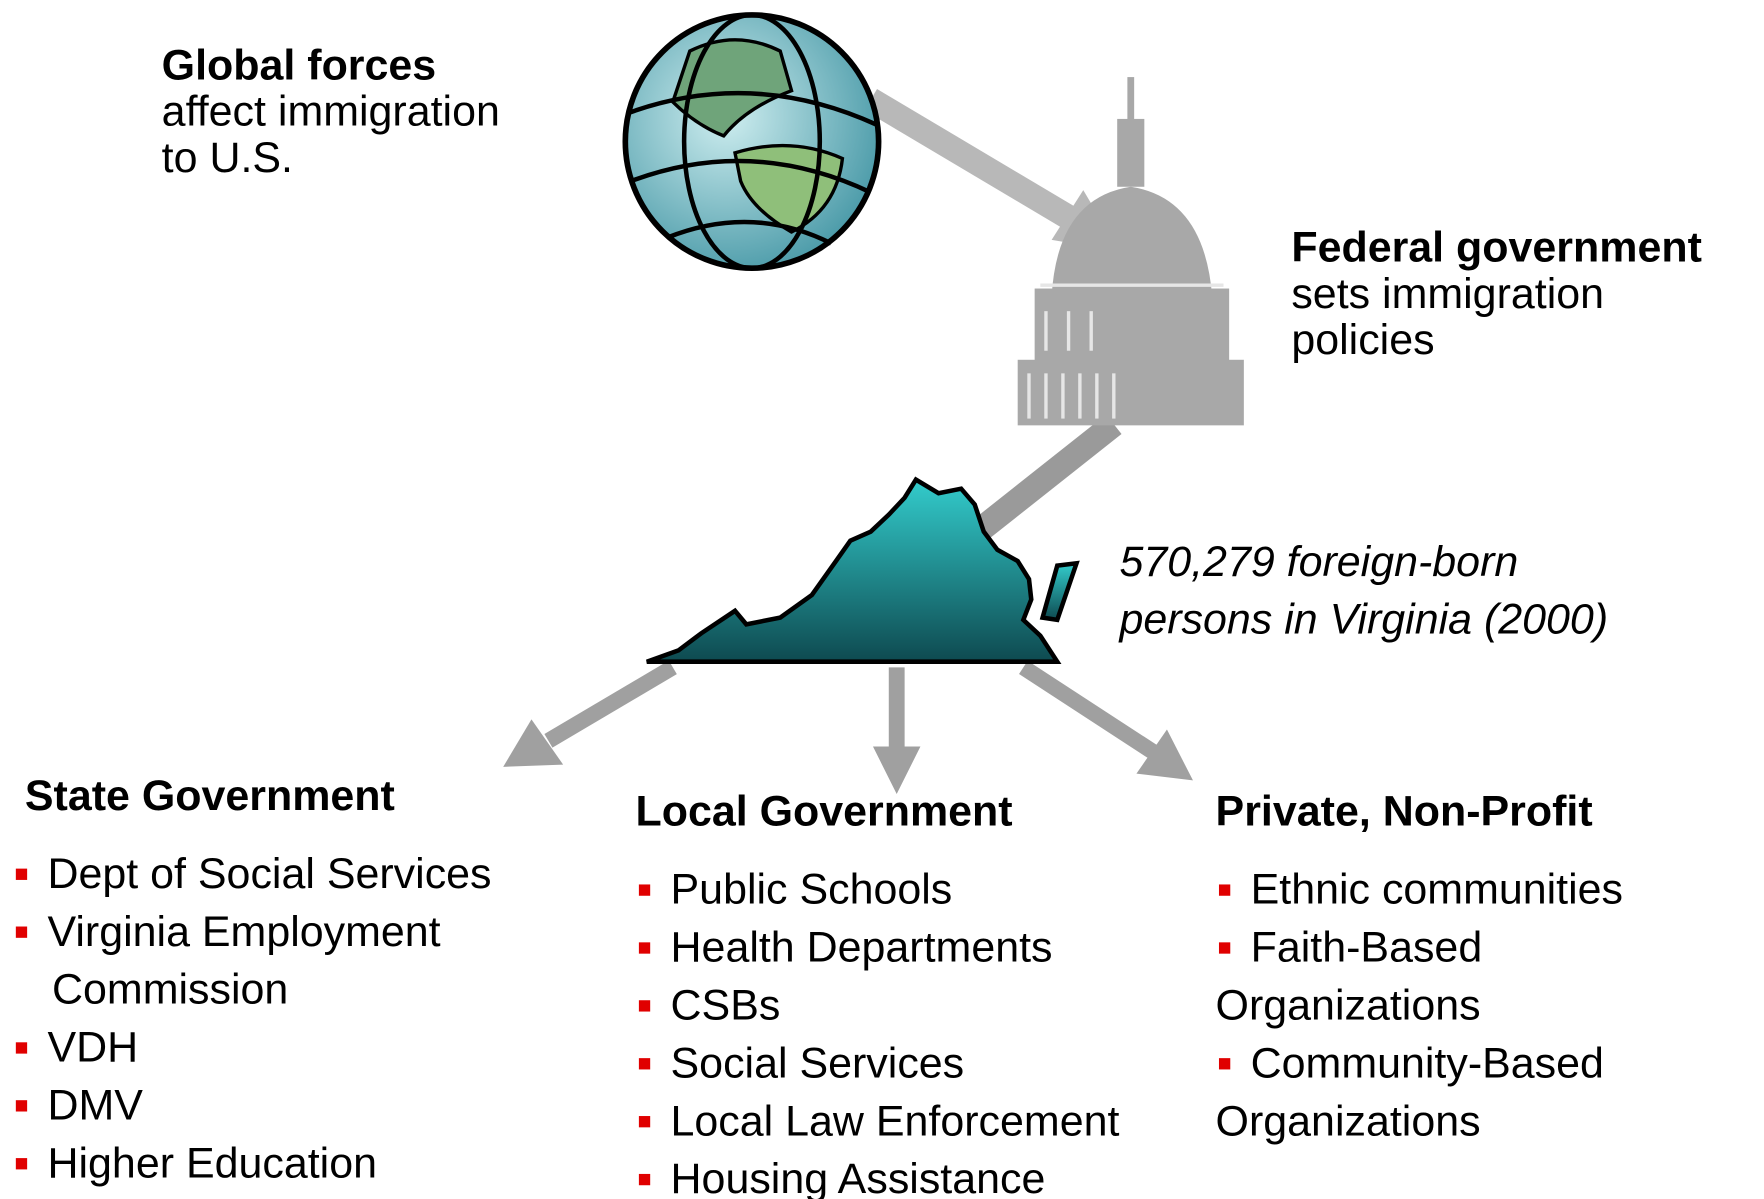 This screenshot has width=1764, height=1199. What do you see at coordinates (1367, 948) in the screenshot?
I see `list-item: Faith-Based` at bounding box center [1367, 948].